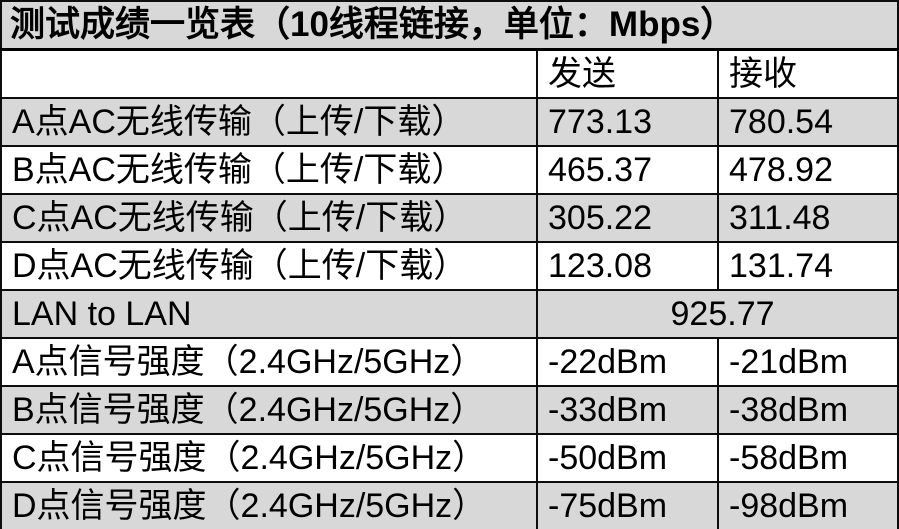 The image size is (899, 529). Describe the element at coordinates (269, 170) in the screenshot. I see `row-label: B点AC无线传输（上传/下载）` at that location.